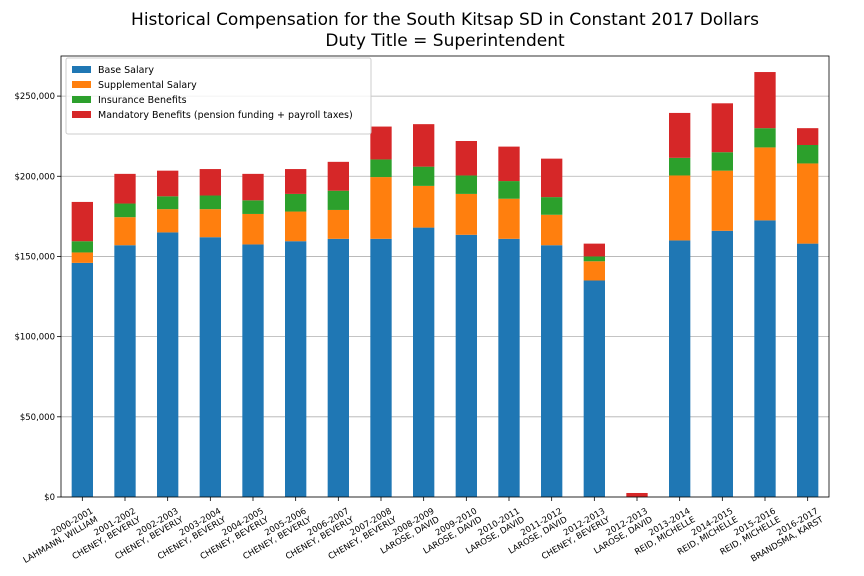 This screenshot has height=576, width=864. I want to click on y-tick-label: $0, so click(49, 498).